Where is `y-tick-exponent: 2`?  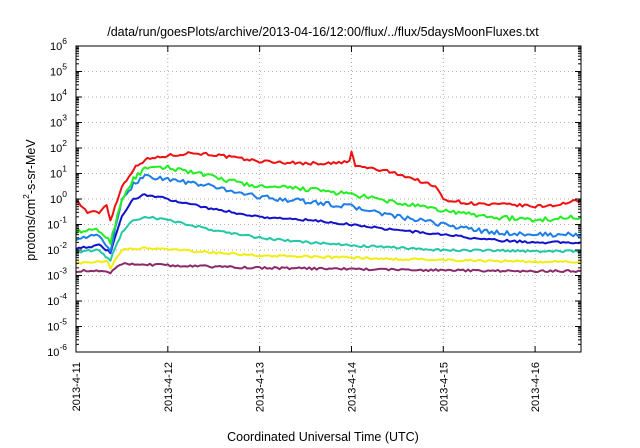 y-tick-exponent: 2 is located at coordinates (64, 143).